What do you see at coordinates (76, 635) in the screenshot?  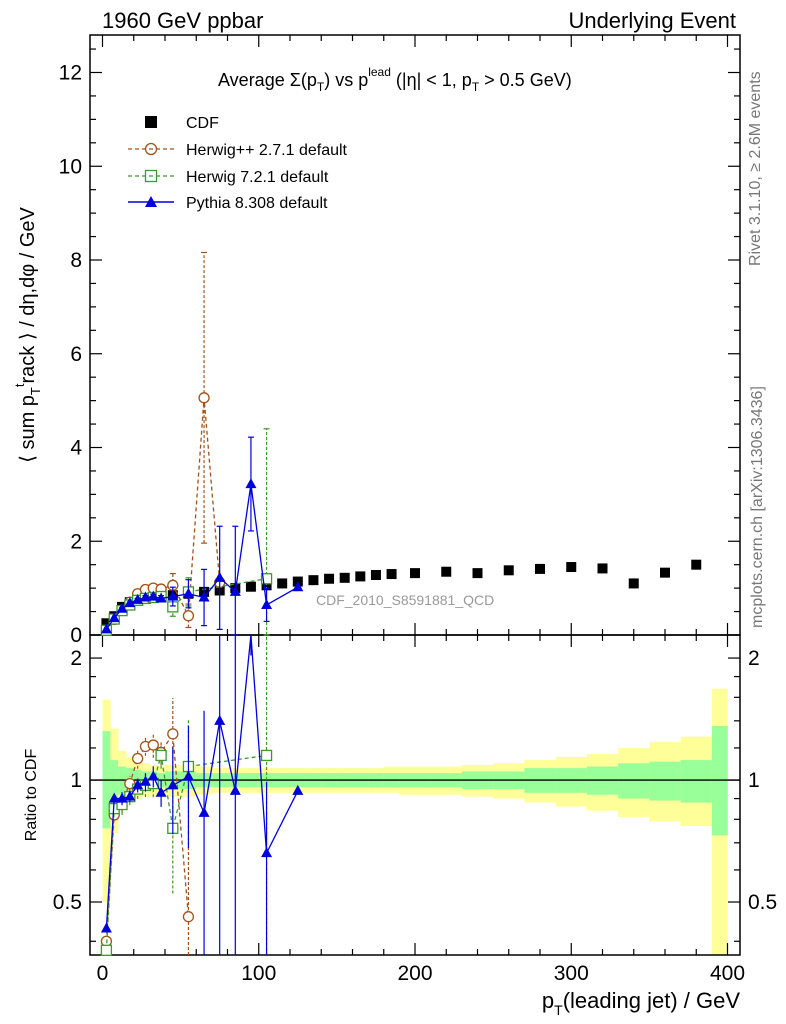 I see `y-tick-label: 0` at bounding box center [76, 635].